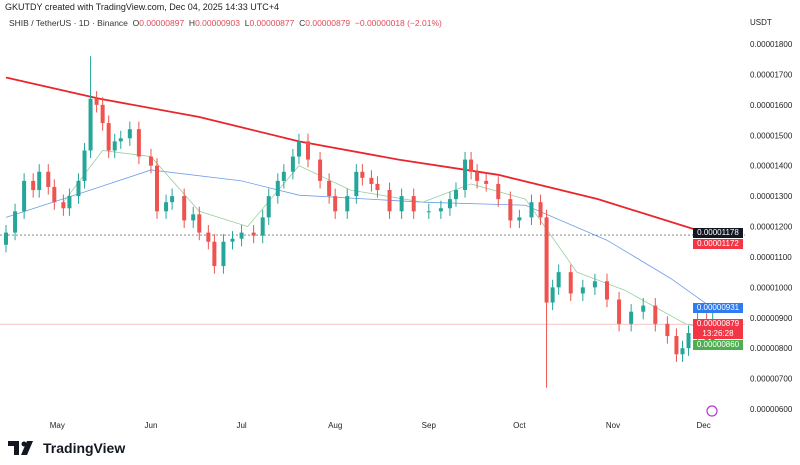 The image size is (800, 465). I want to click on price-tag: 0.00001172, so click(718, 244).